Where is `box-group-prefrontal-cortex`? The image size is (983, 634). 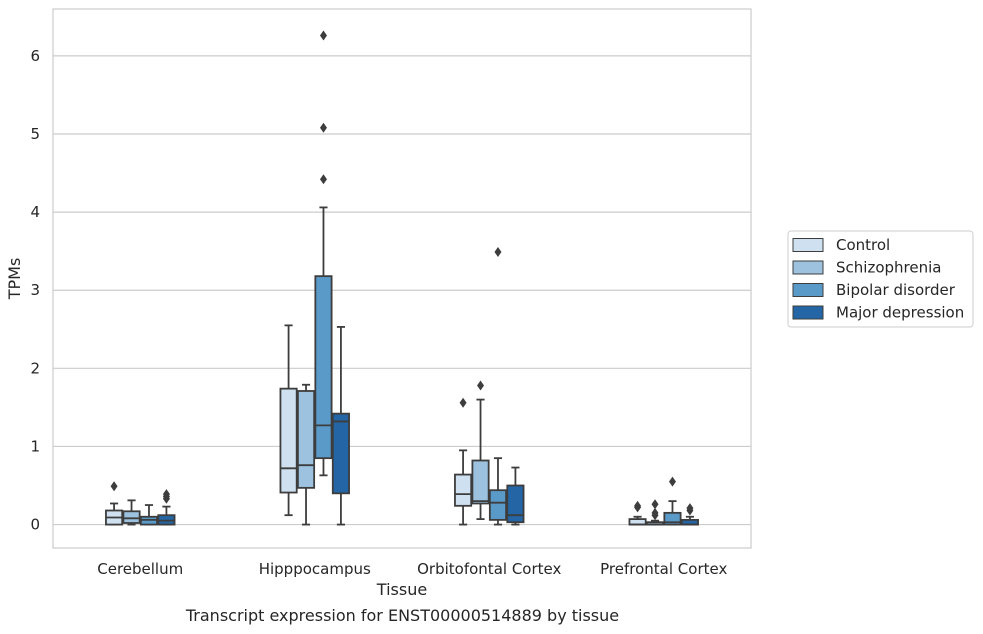
box-group-prefrontal-cortex is located at coordinates (663, 501).